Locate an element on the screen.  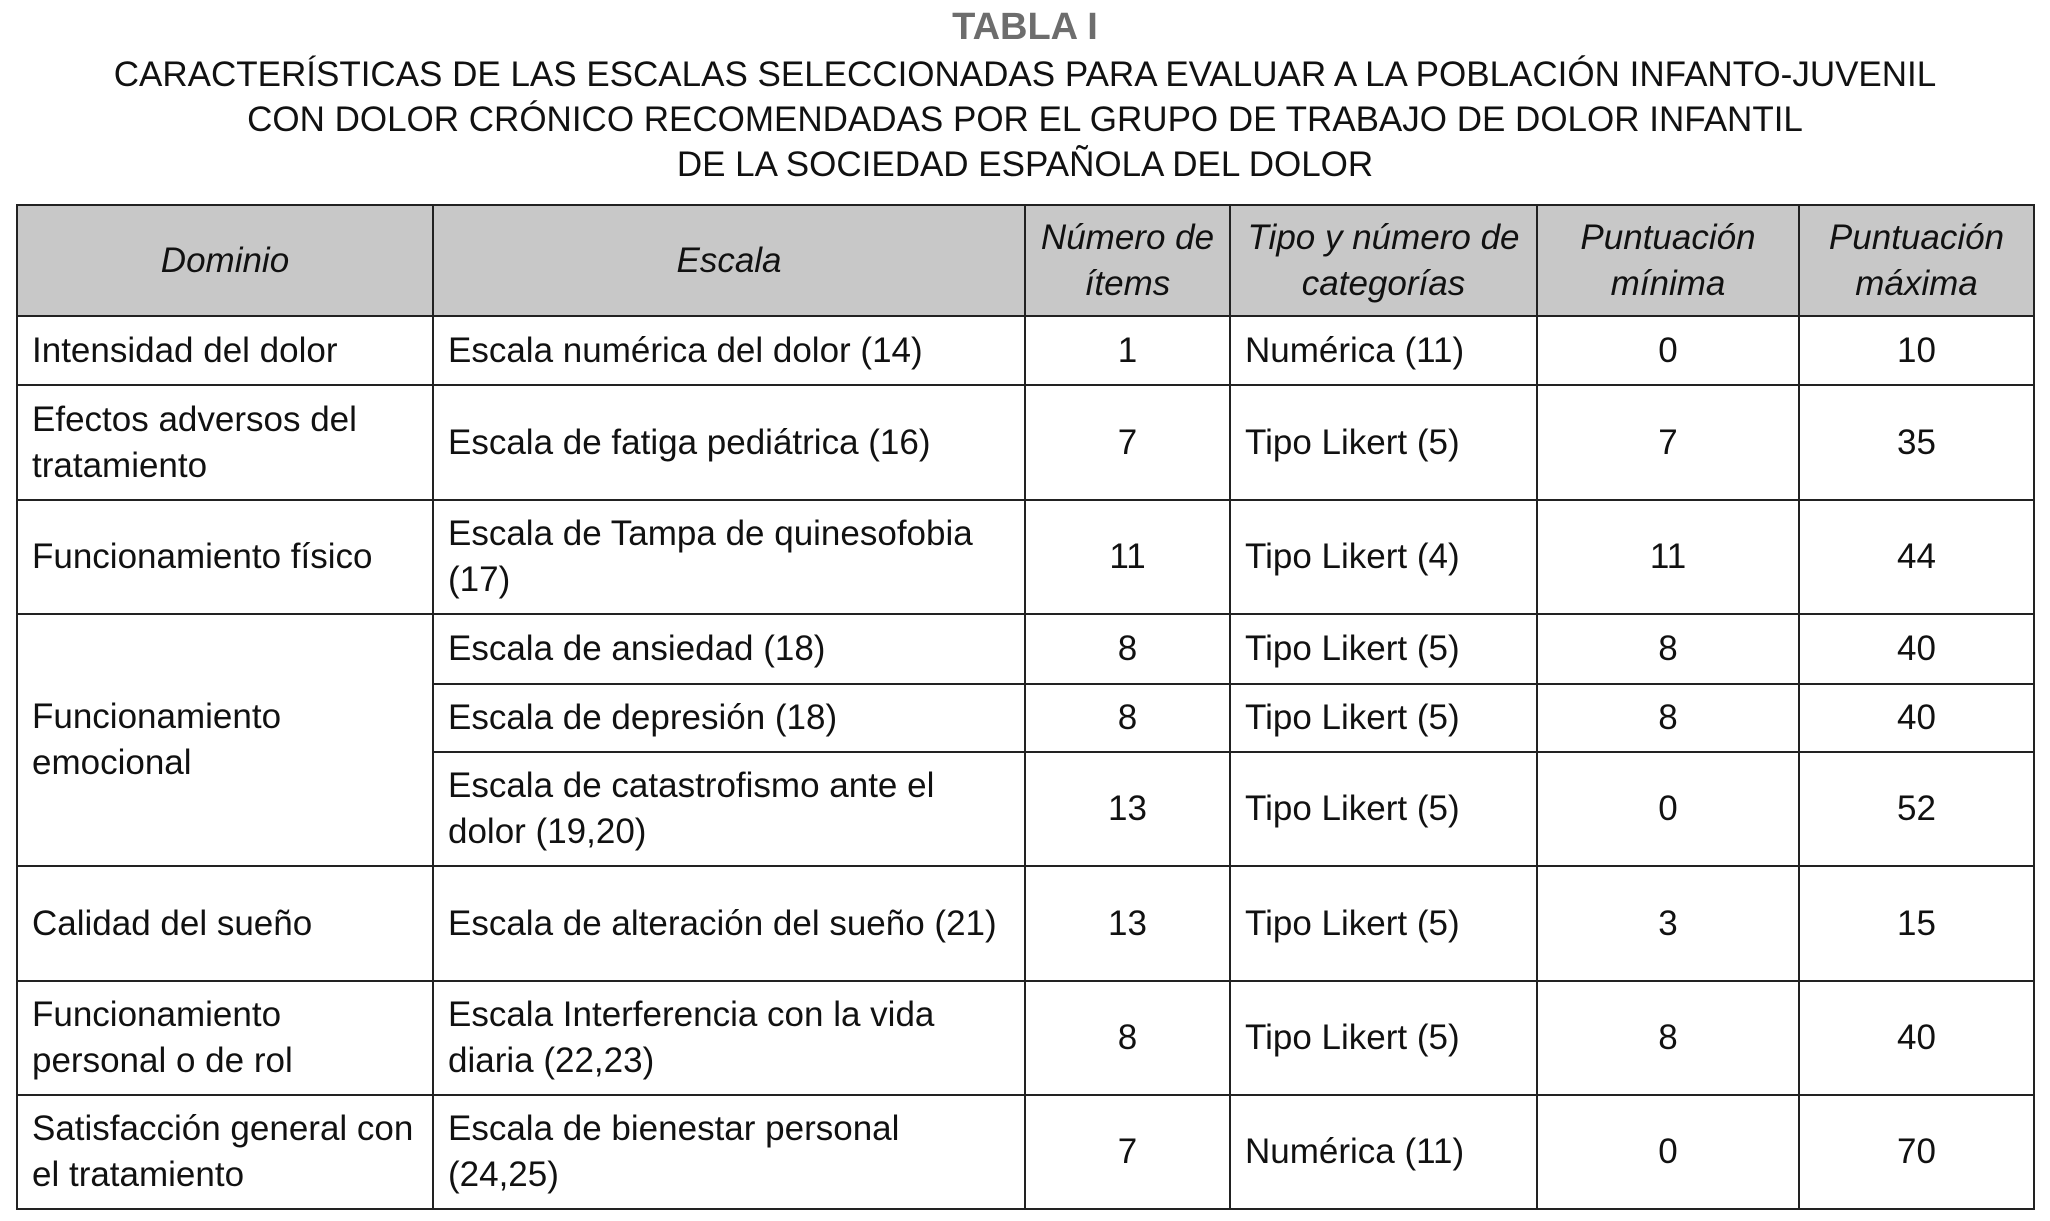
cell-dominio: Satisfacción general con el tratamiento is located at coordinates (225, 1152).